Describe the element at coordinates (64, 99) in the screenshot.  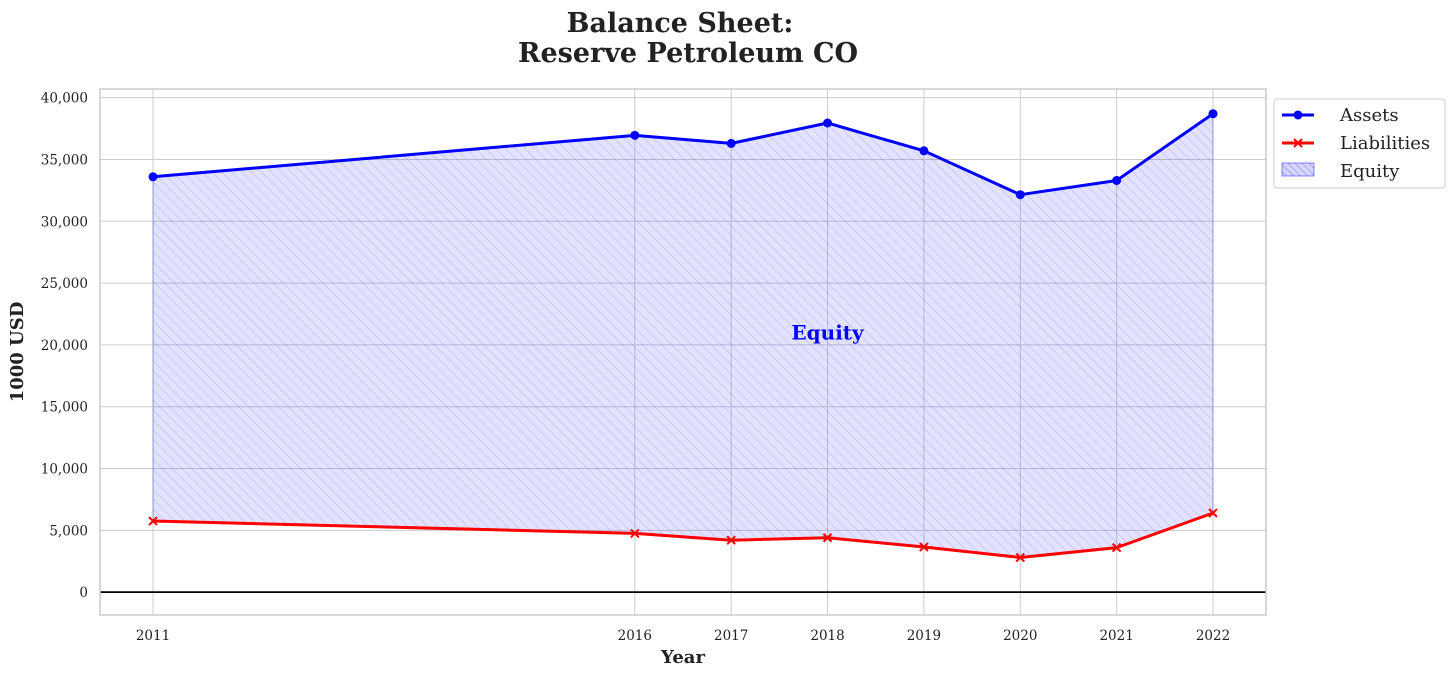
I see `y-tick-label: 40,000` at that location.